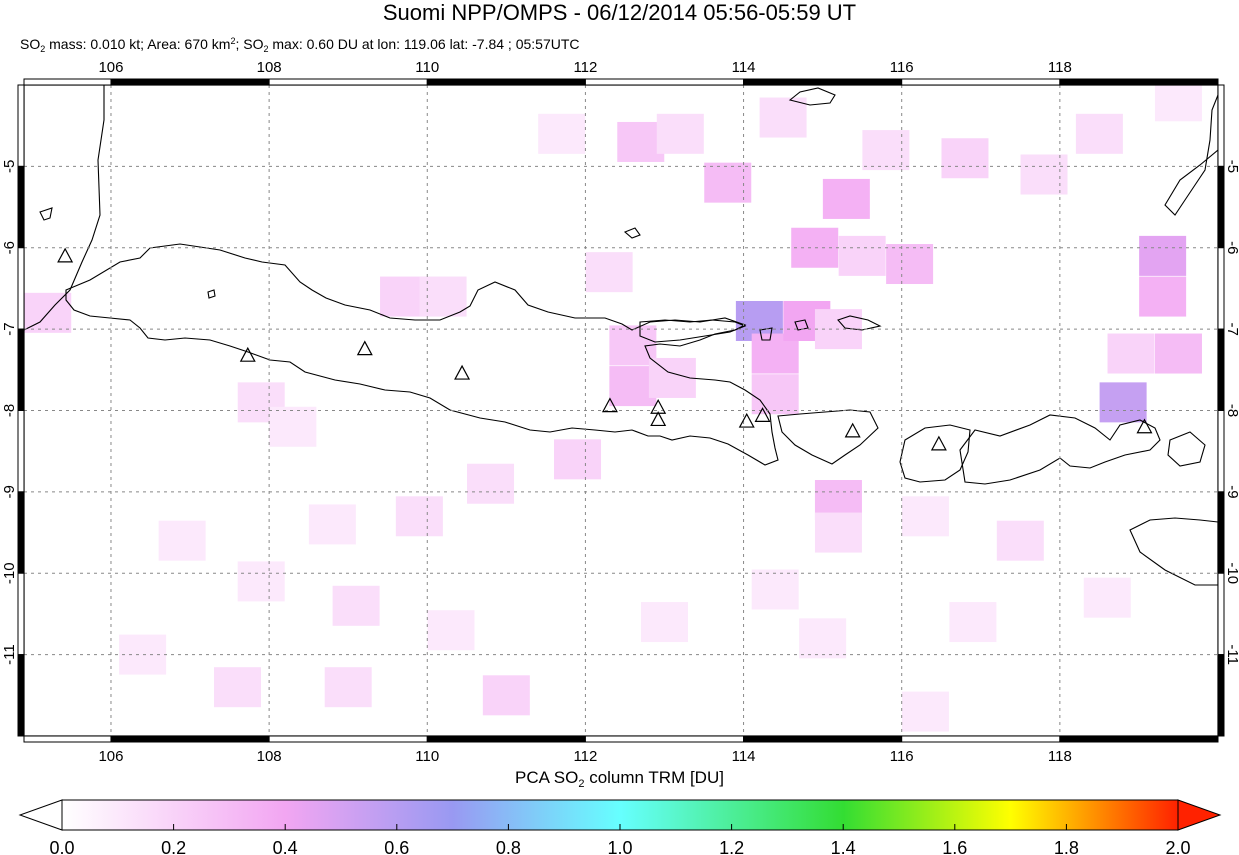  Describe the element at coordinates (1231, 166) in the screenshot. I see `lat-tick-label-right: -5` at that location.